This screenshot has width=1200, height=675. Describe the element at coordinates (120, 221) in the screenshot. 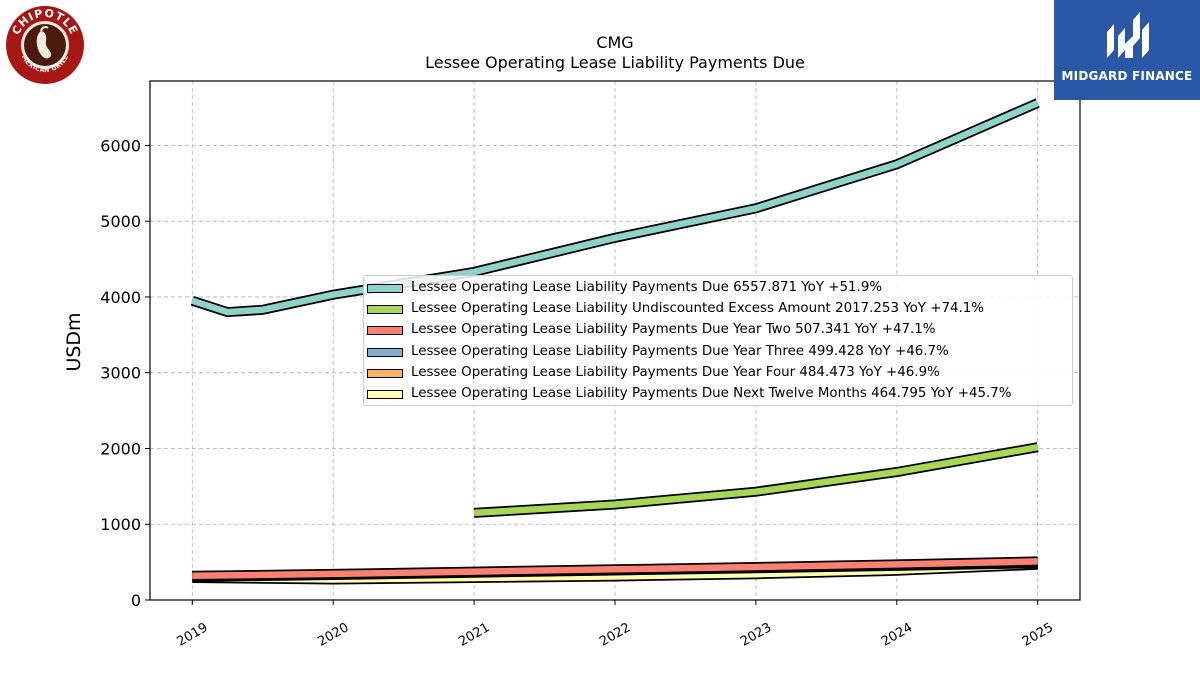

I see `y-tick-label: 5000` at that location.